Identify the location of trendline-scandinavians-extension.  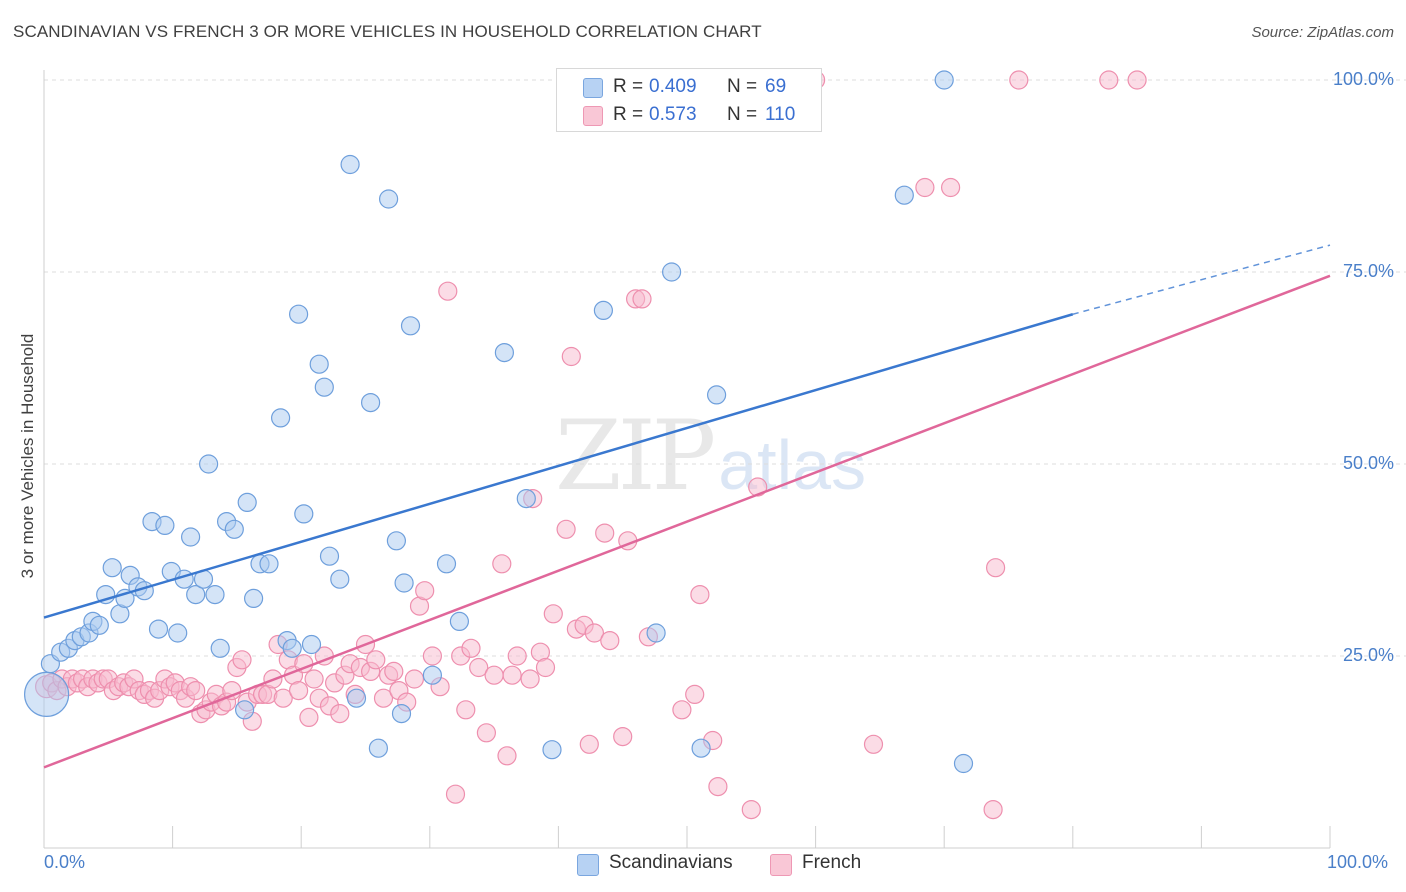
(1201, 279).